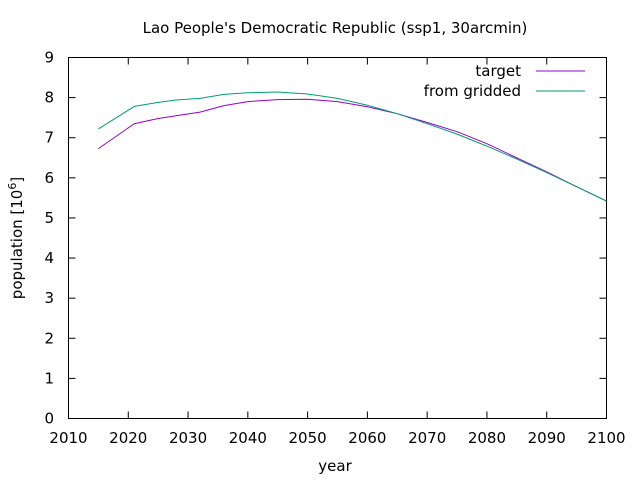  I want to click on x-axis-label: year, so click(335, 466).